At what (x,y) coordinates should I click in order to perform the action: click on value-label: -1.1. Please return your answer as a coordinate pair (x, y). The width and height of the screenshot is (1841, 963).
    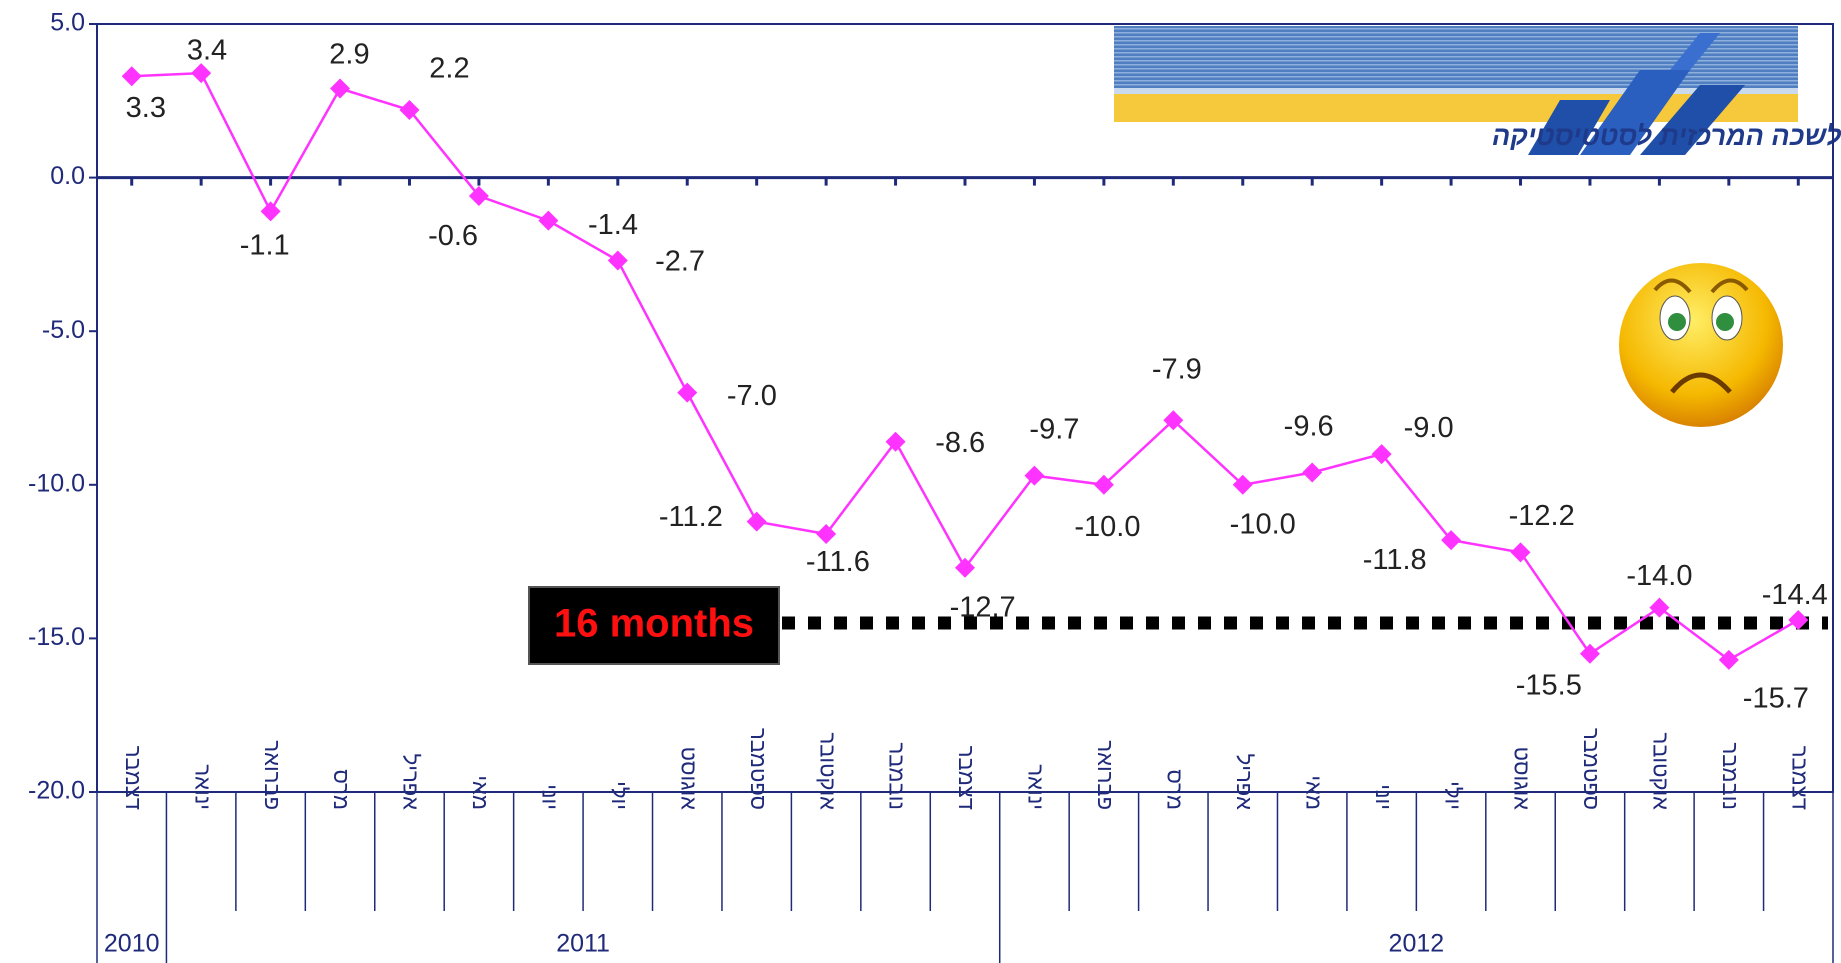
    Looking at the image, I should click on (265, 245).